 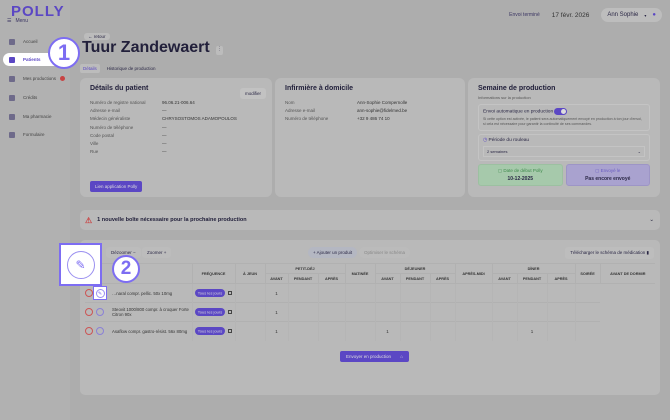 I want to click on tab-history: Historique de production, so click(x=131, y=68).